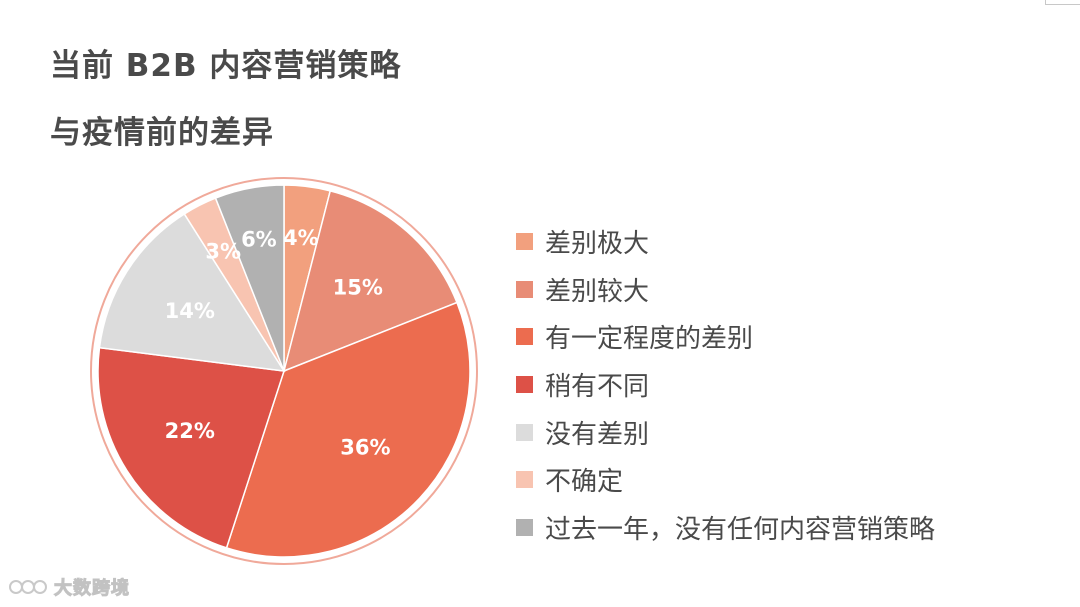  Describe the element at coordinates (1062, 2) in the screenshot. I see `corner-divider` at that location.